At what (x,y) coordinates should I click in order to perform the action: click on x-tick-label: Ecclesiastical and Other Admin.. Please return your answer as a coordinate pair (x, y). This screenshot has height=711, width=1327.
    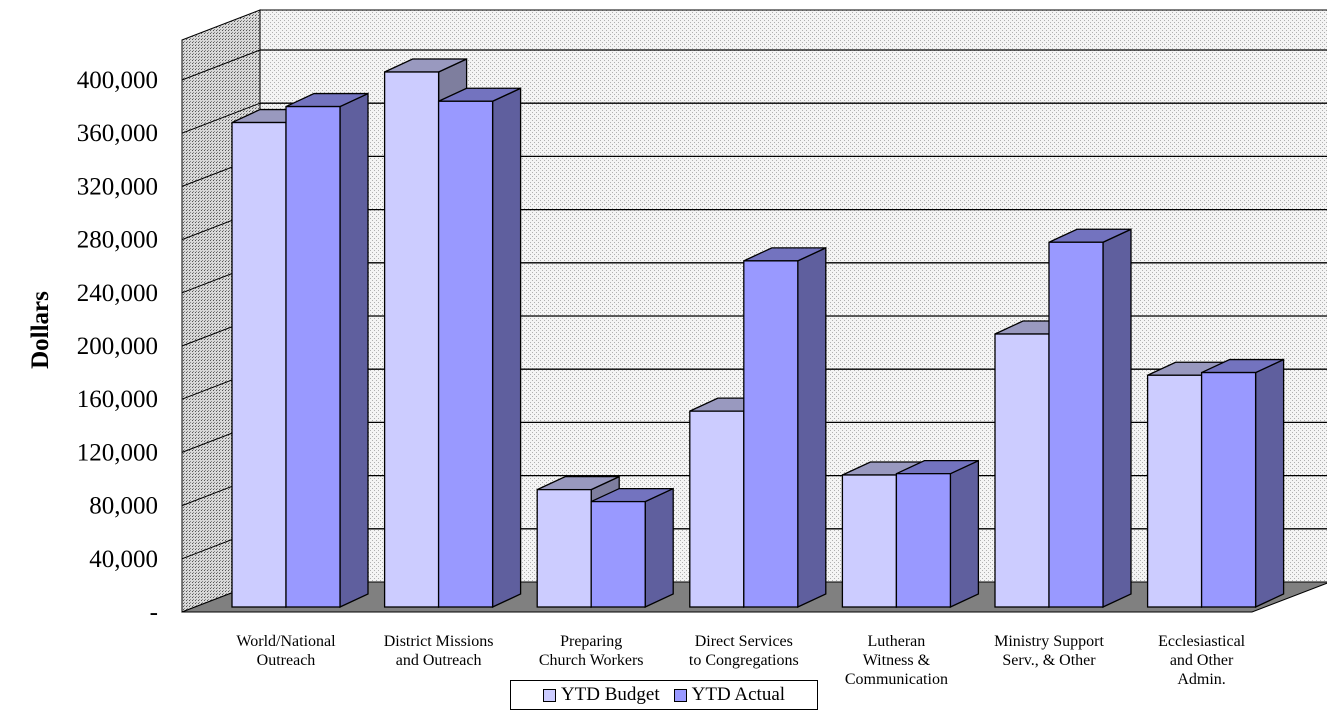
    Looking at the image, I should click on (1202, 660).